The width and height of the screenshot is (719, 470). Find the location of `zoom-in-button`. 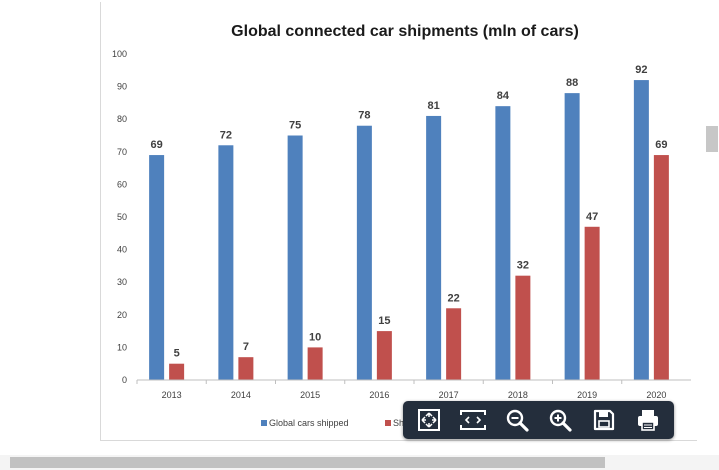

zoom-in-button is located at coordinates (560, 420).